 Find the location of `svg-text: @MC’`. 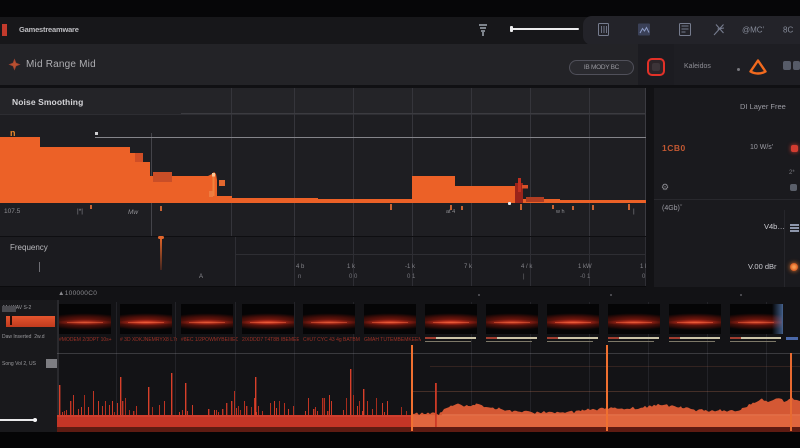

svg-text: @MC’ is located at coordinates (753, 30).